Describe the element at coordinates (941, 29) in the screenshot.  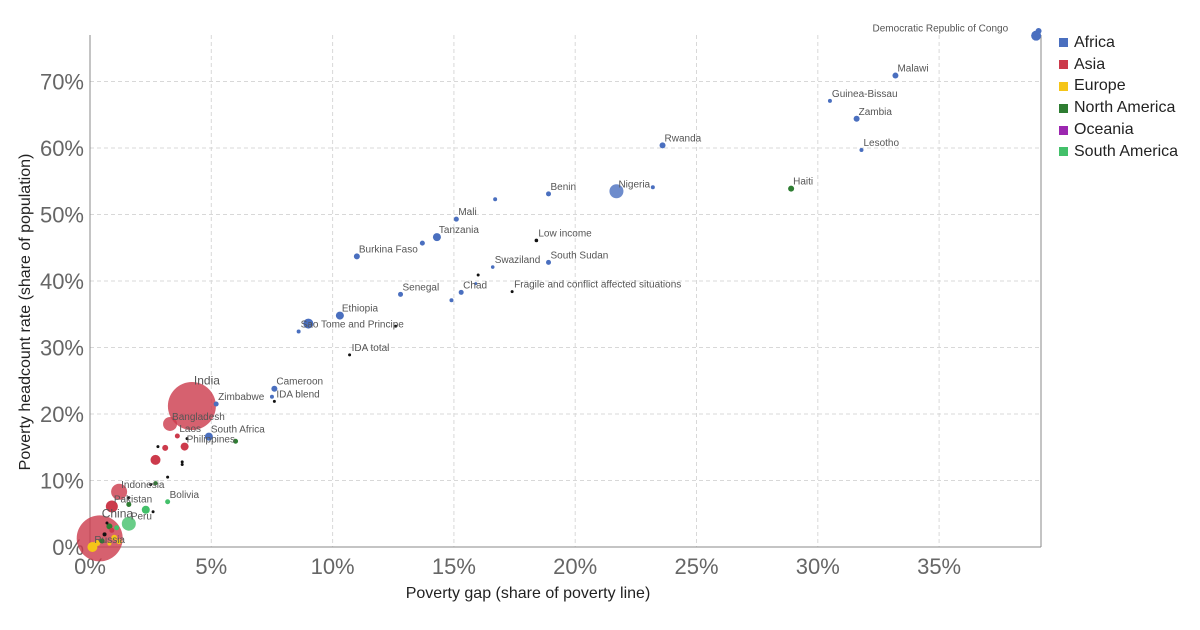
I see `point-label: Democratic Republic of Congo` at that location.